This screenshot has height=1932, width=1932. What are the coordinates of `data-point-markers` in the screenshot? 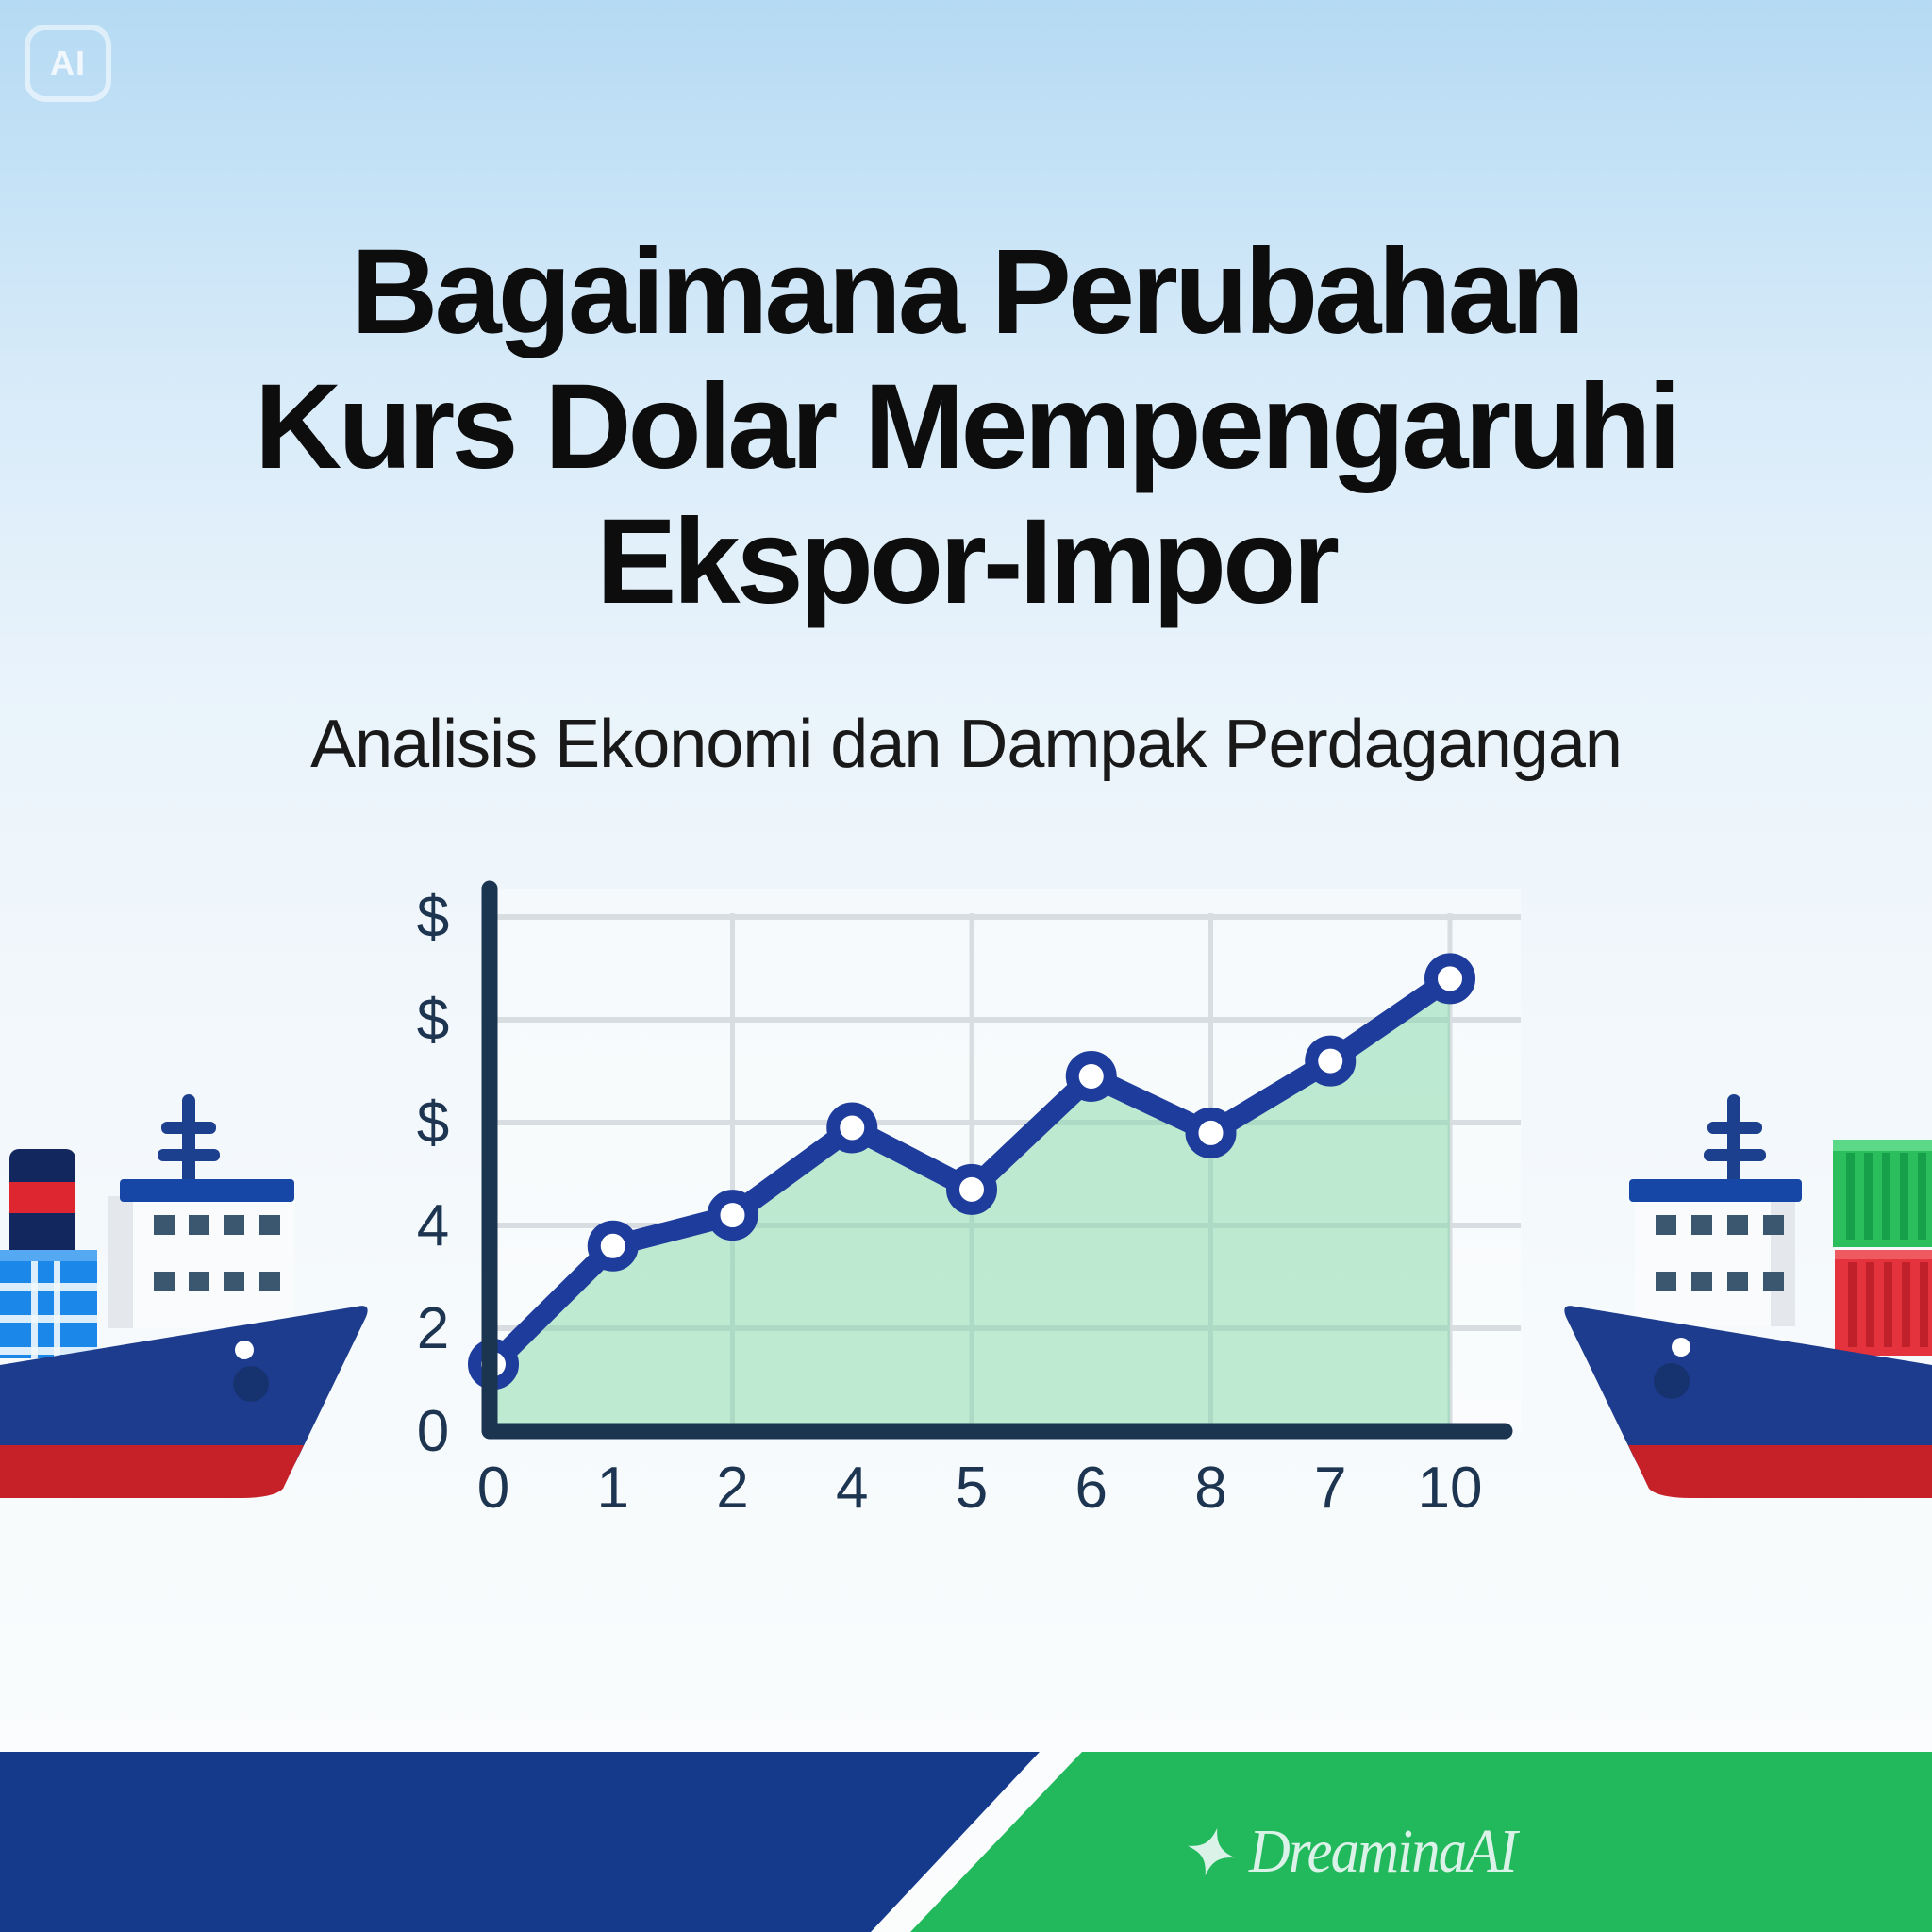 It's located at (971, 1172).